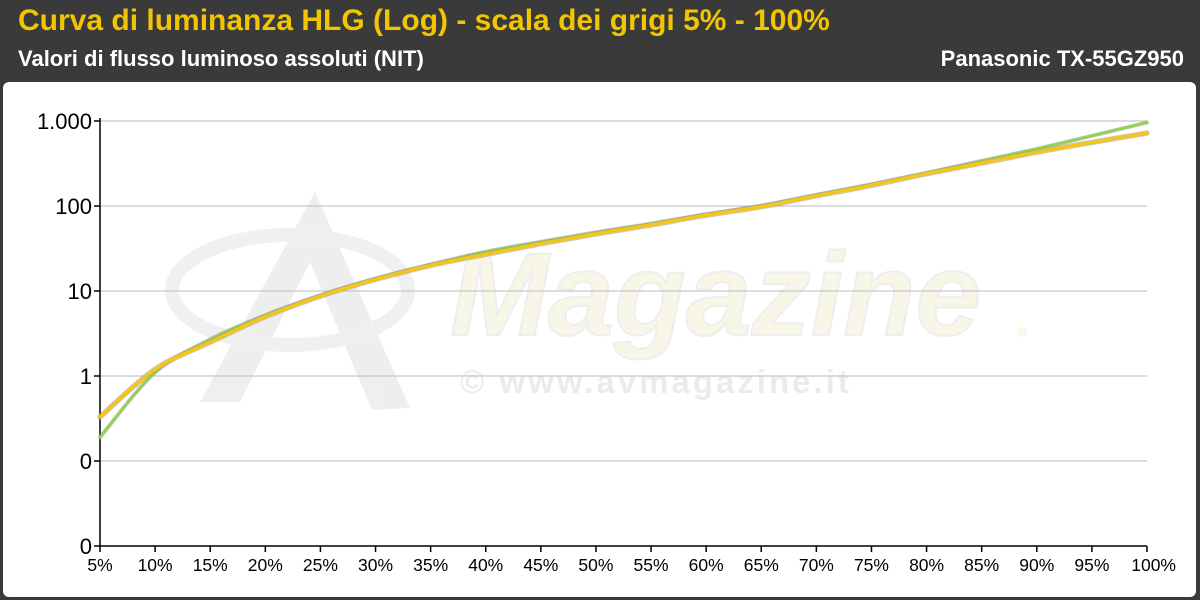 This screenshot has width=1200, height=600. I want to click on x-tick-label: 80%, so click(926, 565).